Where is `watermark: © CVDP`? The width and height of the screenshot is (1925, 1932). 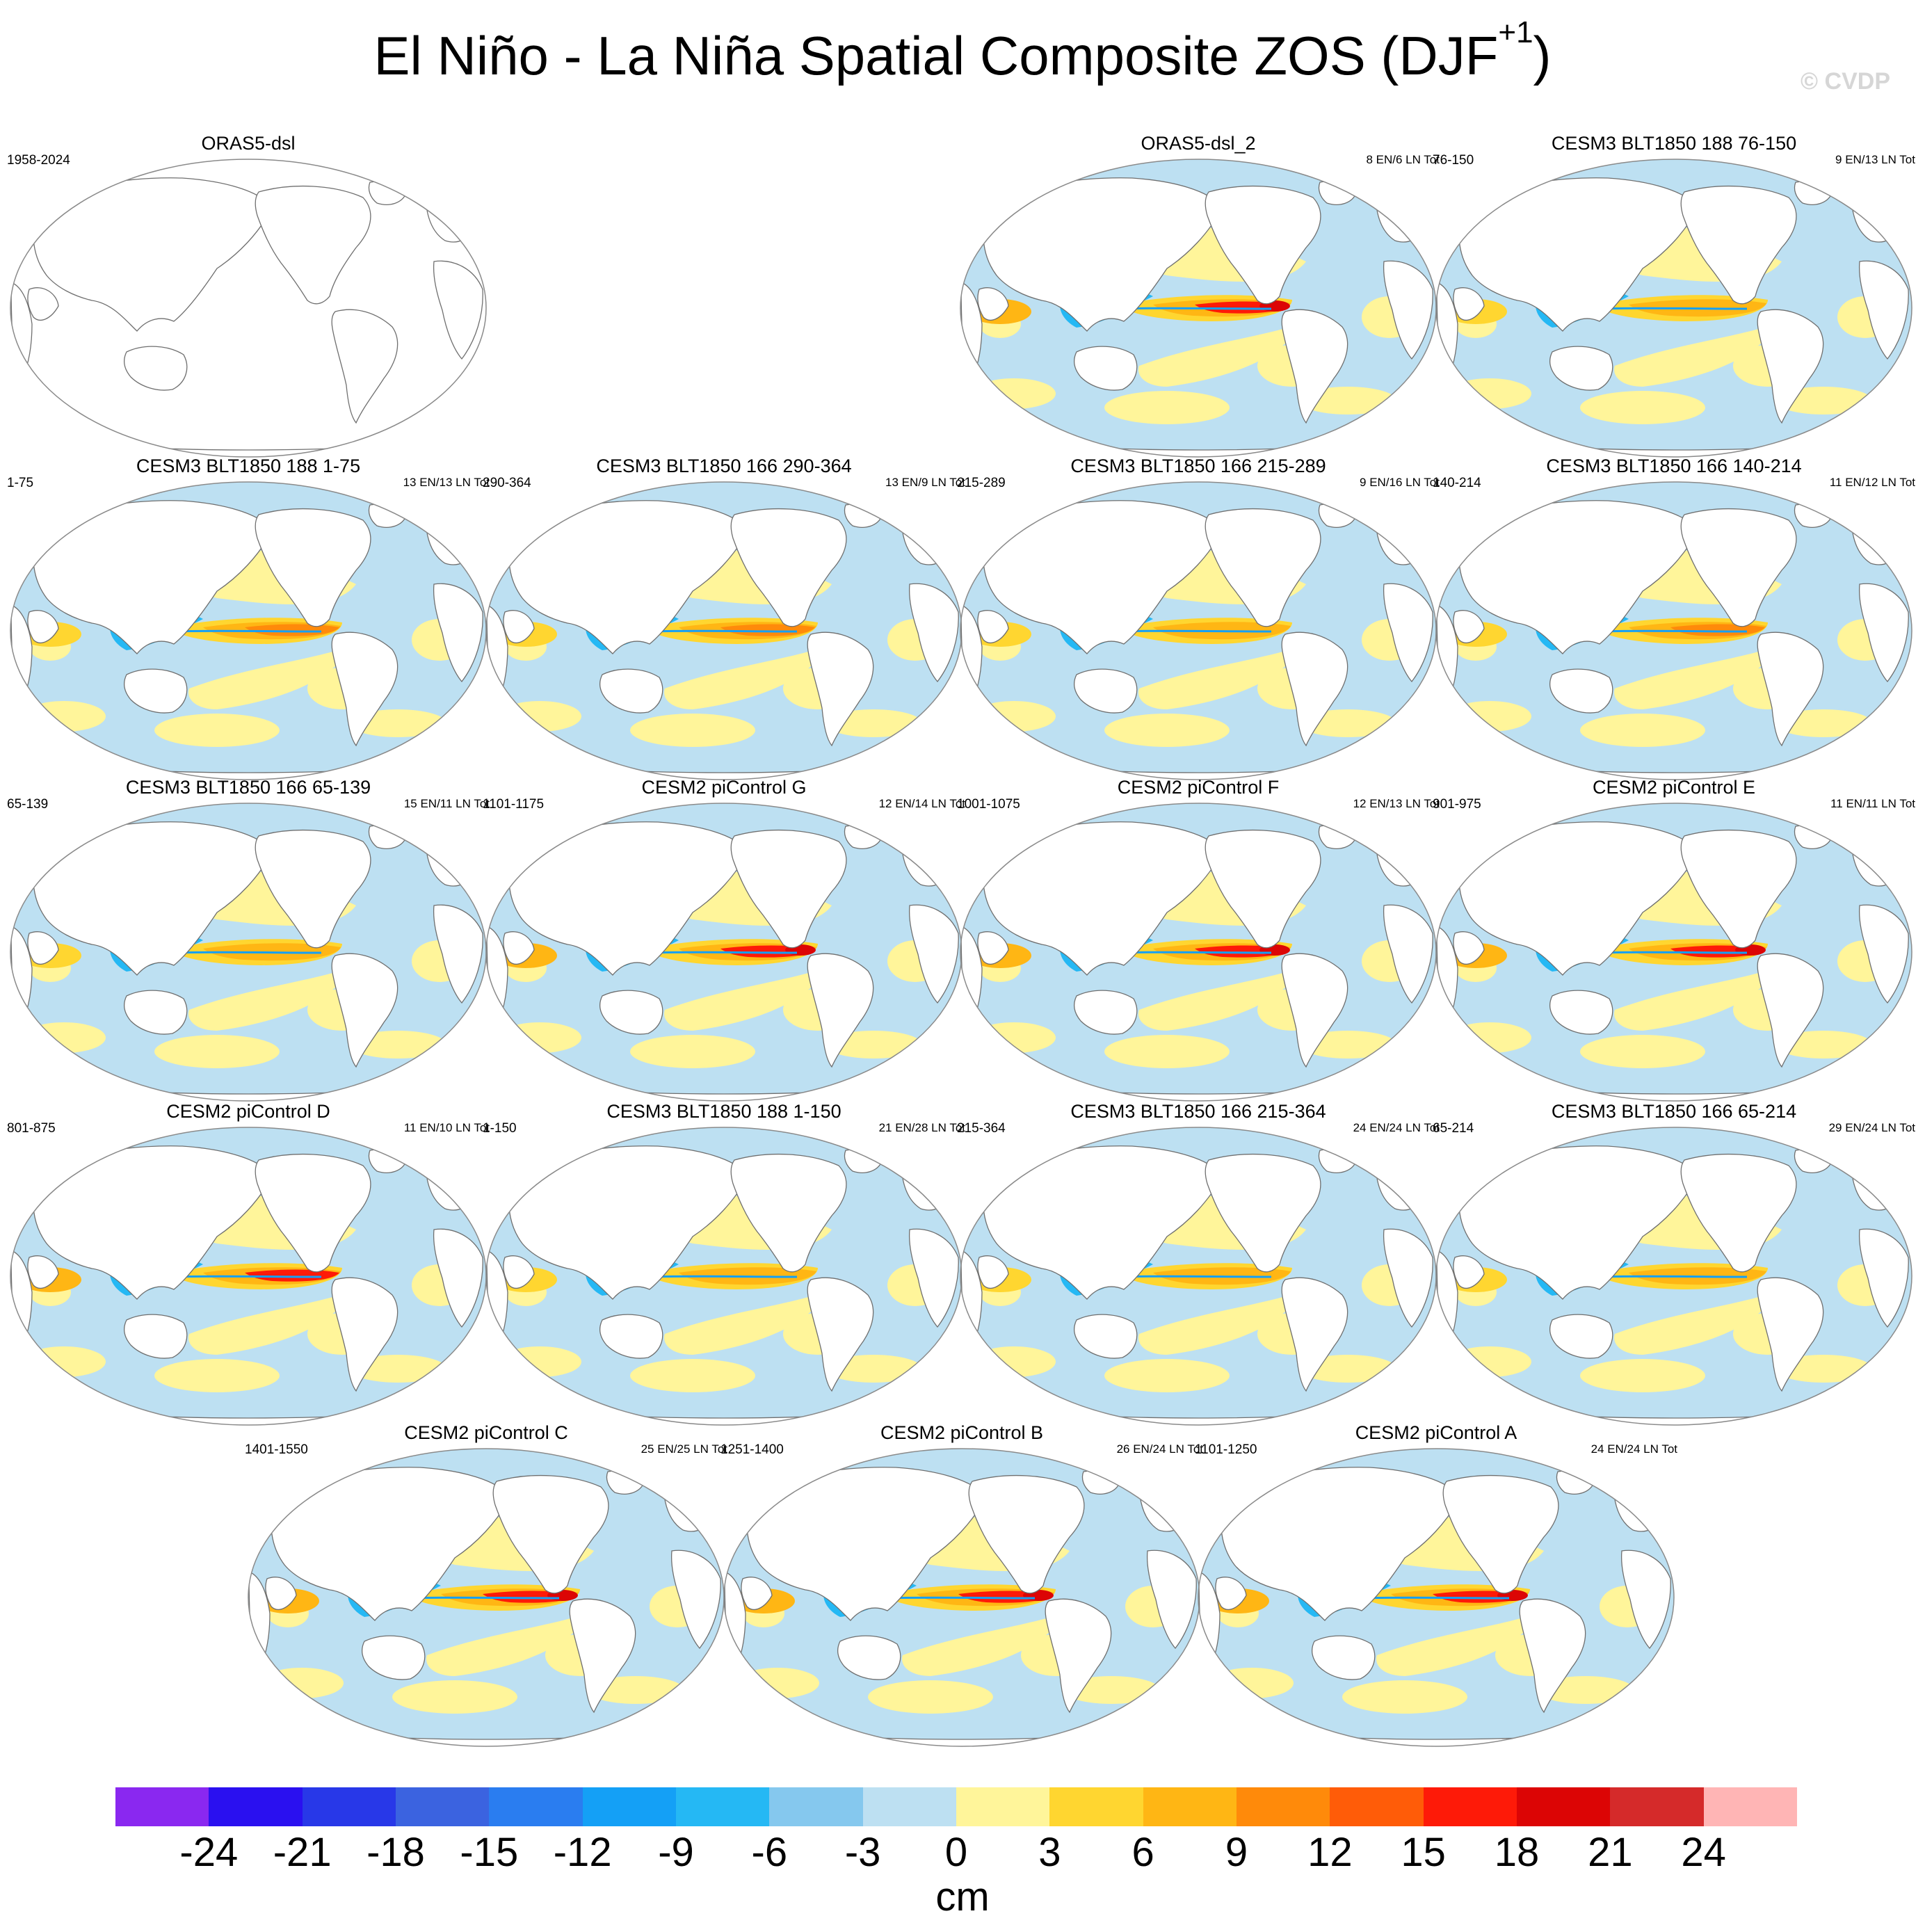 watermark: © CVDP is located at coordinates (1845, 81).